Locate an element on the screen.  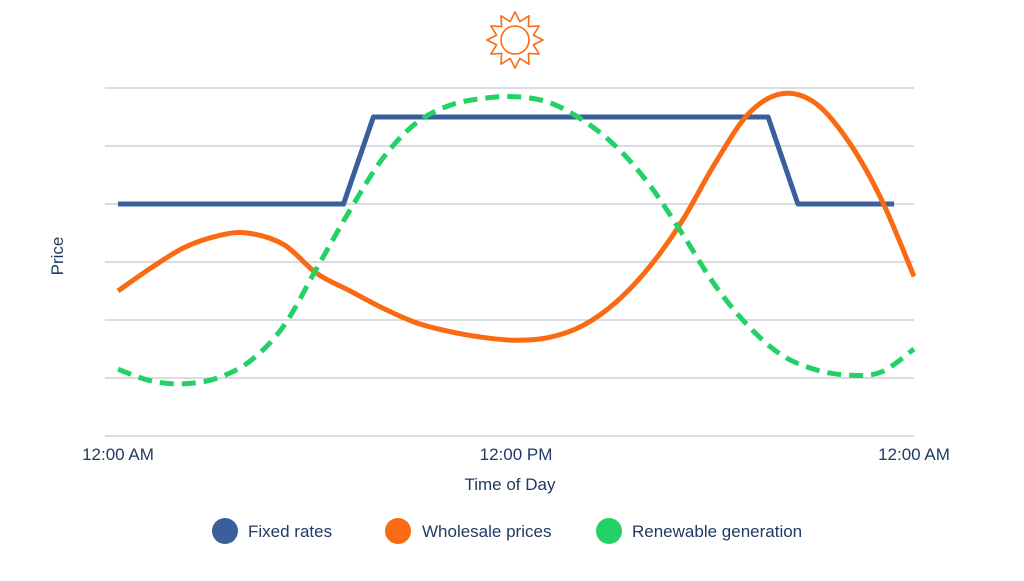
x-axis-title: Time of Day is located at coordinates (510, 484).